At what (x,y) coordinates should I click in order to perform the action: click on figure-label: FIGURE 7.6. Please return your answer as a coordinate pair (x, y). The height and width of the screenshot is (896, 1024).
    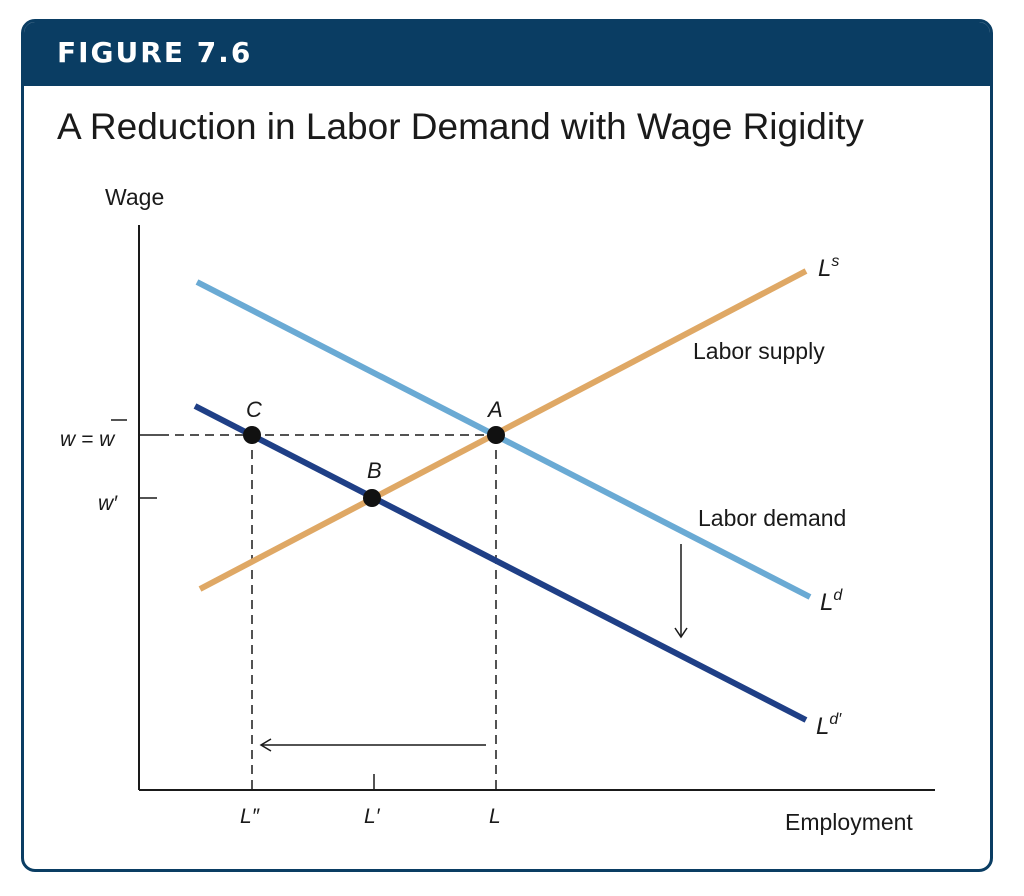
    Looking at the image, I should click on (155, 52).